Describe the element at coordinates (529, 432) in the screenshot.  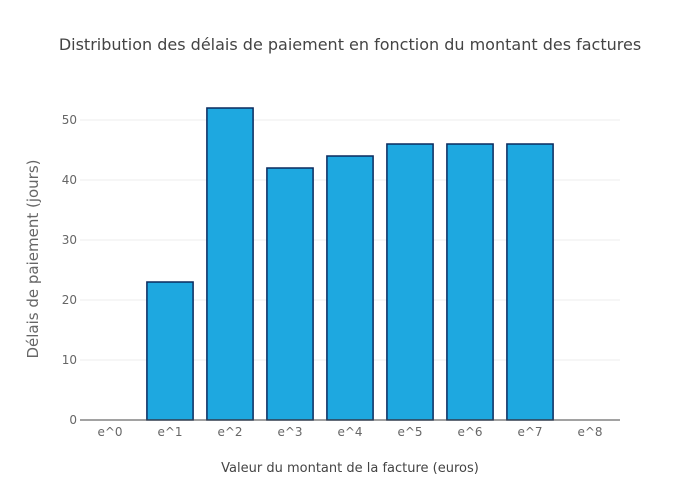
I see `x-tick-label: e^7` at that location.